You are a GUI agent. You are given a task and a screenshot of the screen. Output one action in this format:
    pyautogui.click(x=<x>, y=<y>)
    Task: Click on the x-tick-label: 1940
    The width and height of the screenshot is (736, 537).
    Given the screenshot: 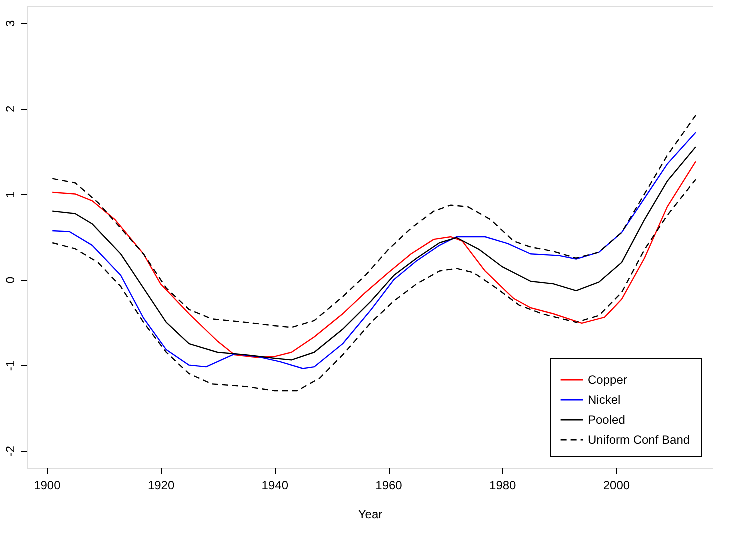 What is the action you would take?
    pyautogui.click(x=275, y=485)
    